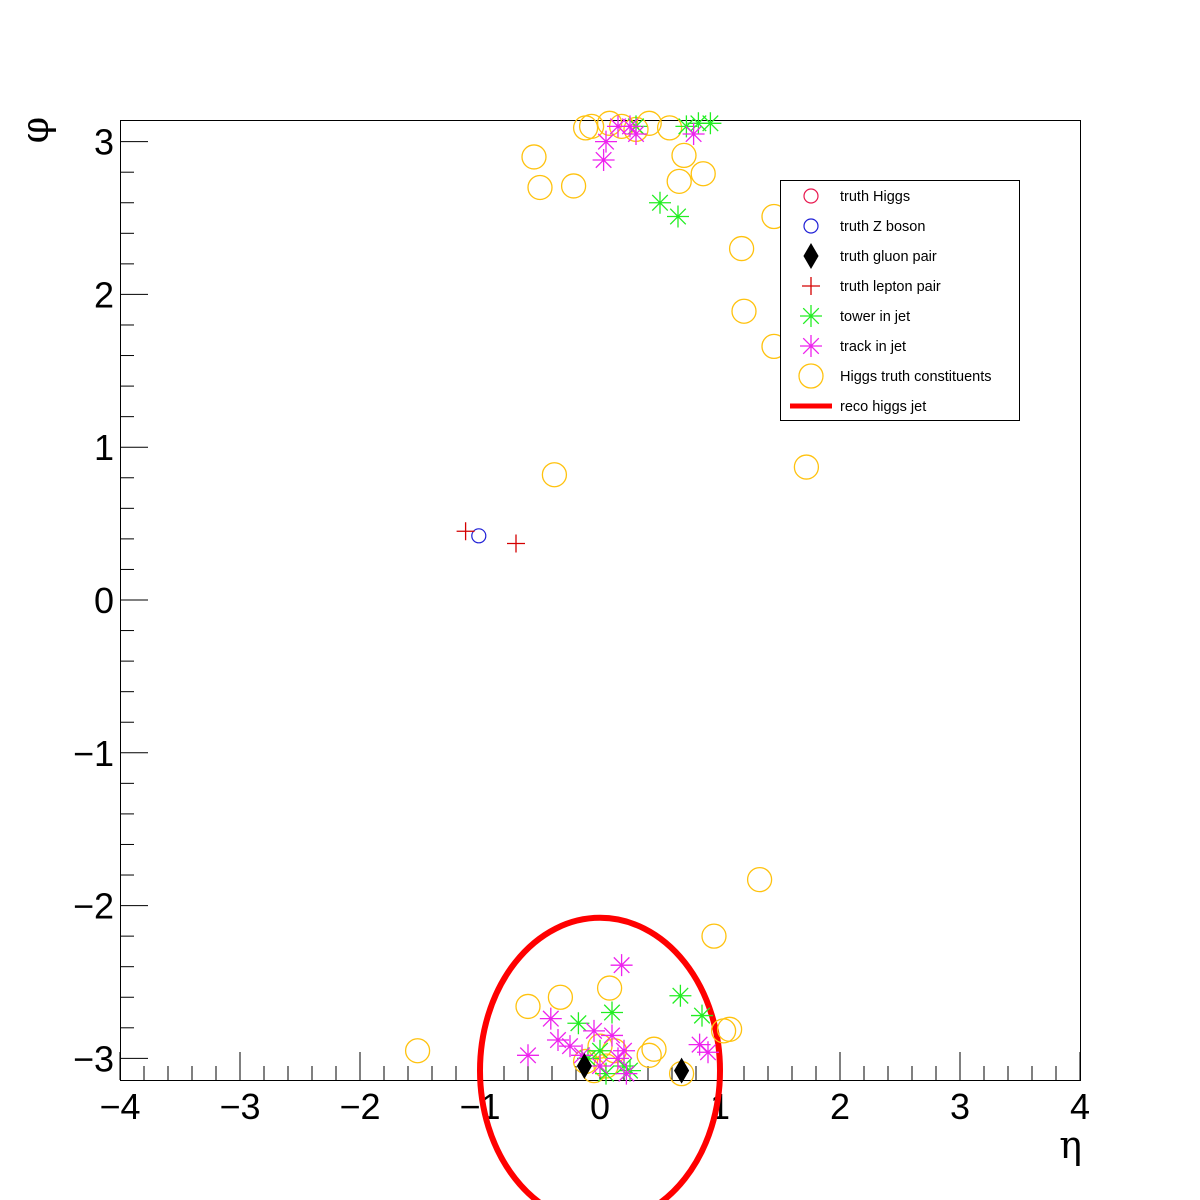 The width and height of the screenshot is (1200, 1200). Describe the element at coordinates (883, 407) in the screenshot. I see `legend-label-reco-higgs-jet: reco higgs jet` at that location.